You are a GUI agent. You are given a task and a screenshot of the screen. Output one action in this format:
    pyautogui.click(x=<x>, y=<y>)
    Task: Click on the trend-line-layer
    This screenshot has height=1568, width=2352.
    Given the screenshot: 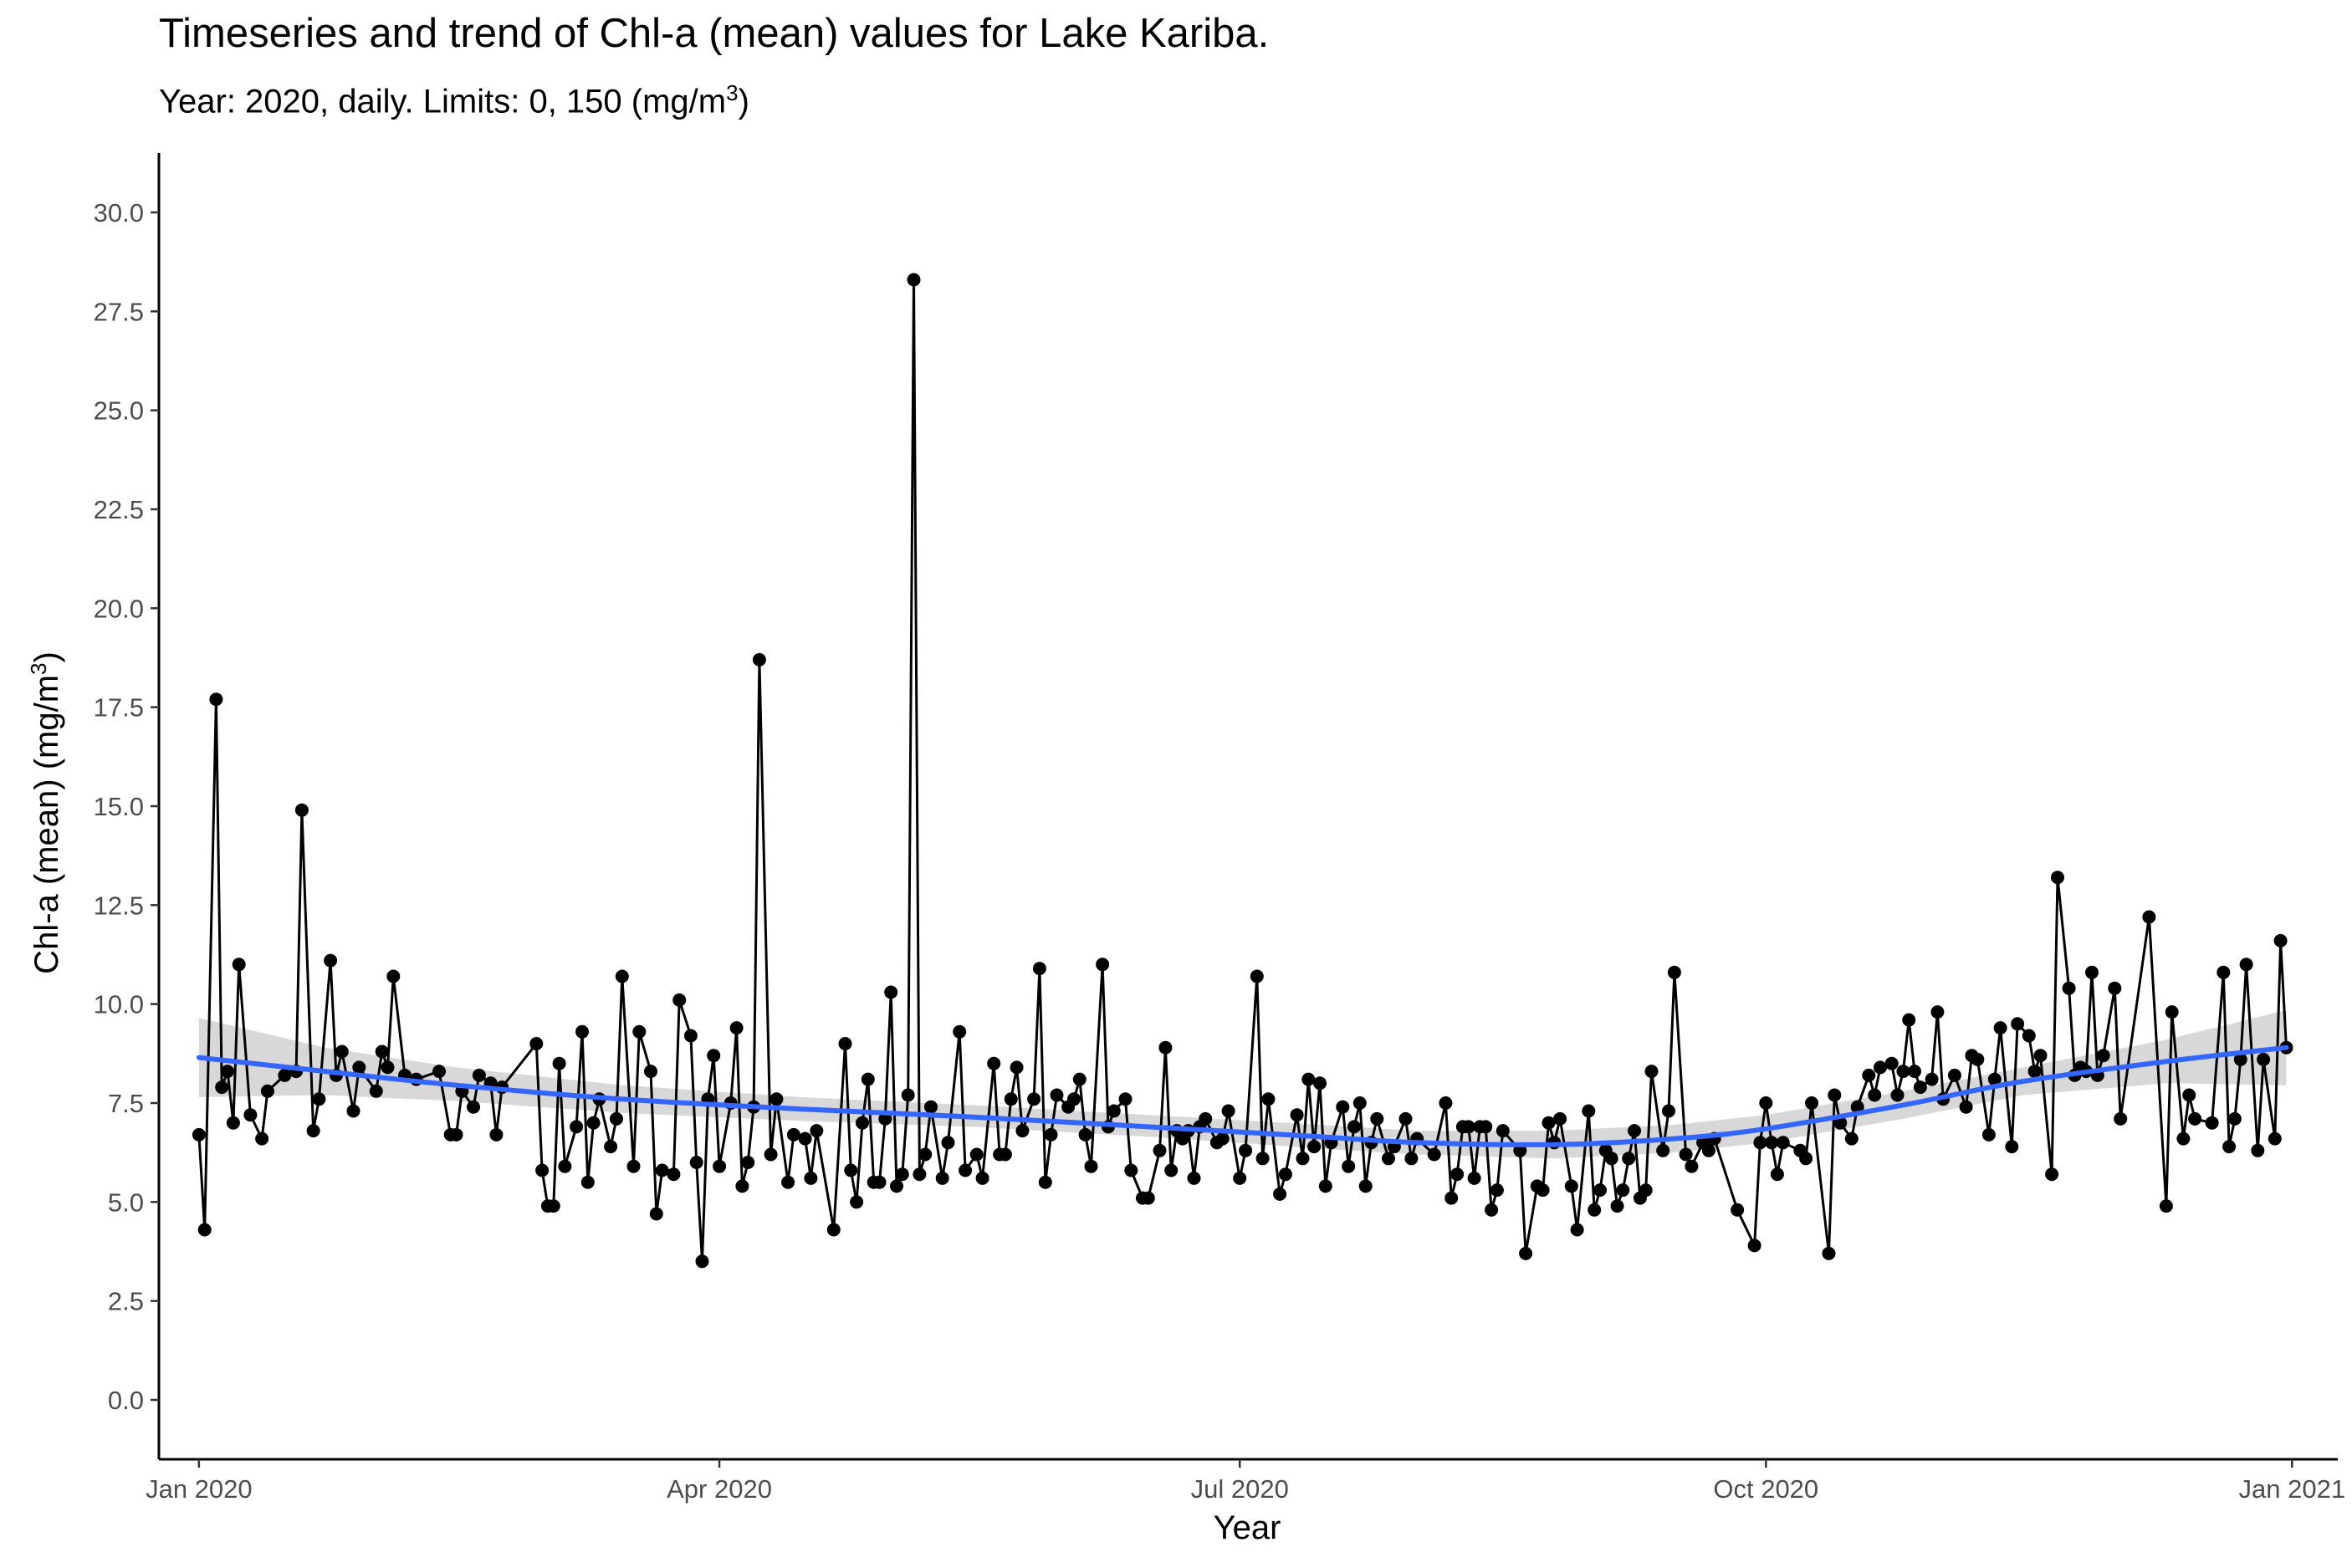 What is the action you would take?
    pyautogui.click(x=1242, y=1095)
    